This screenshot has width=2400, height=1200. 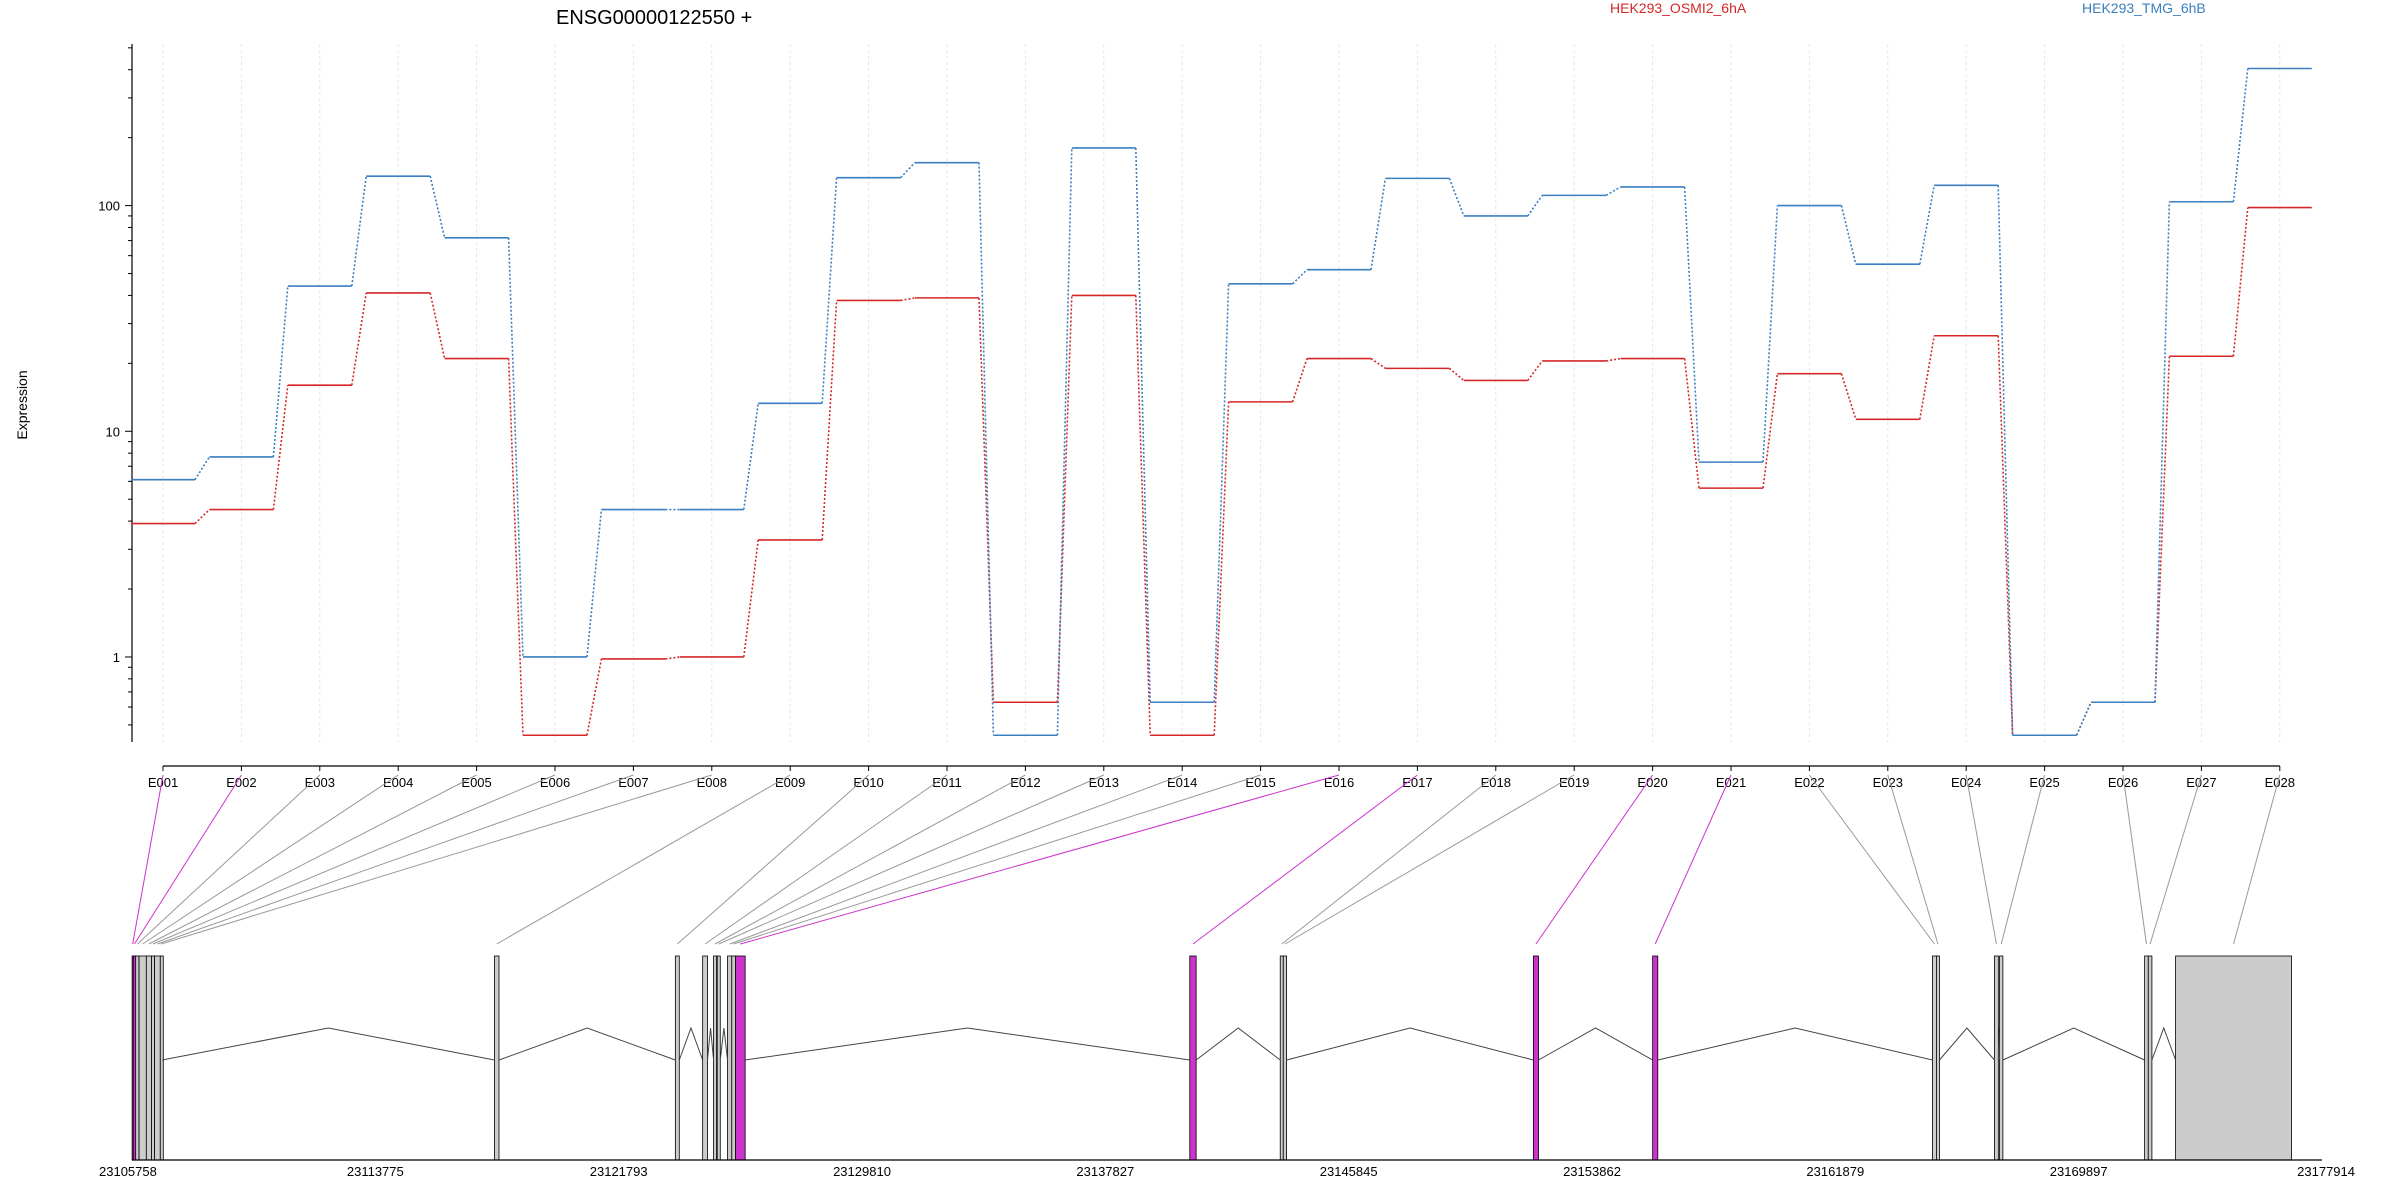 I want to click on x-tick-label-e001: E001, so click(x=163, y=782).